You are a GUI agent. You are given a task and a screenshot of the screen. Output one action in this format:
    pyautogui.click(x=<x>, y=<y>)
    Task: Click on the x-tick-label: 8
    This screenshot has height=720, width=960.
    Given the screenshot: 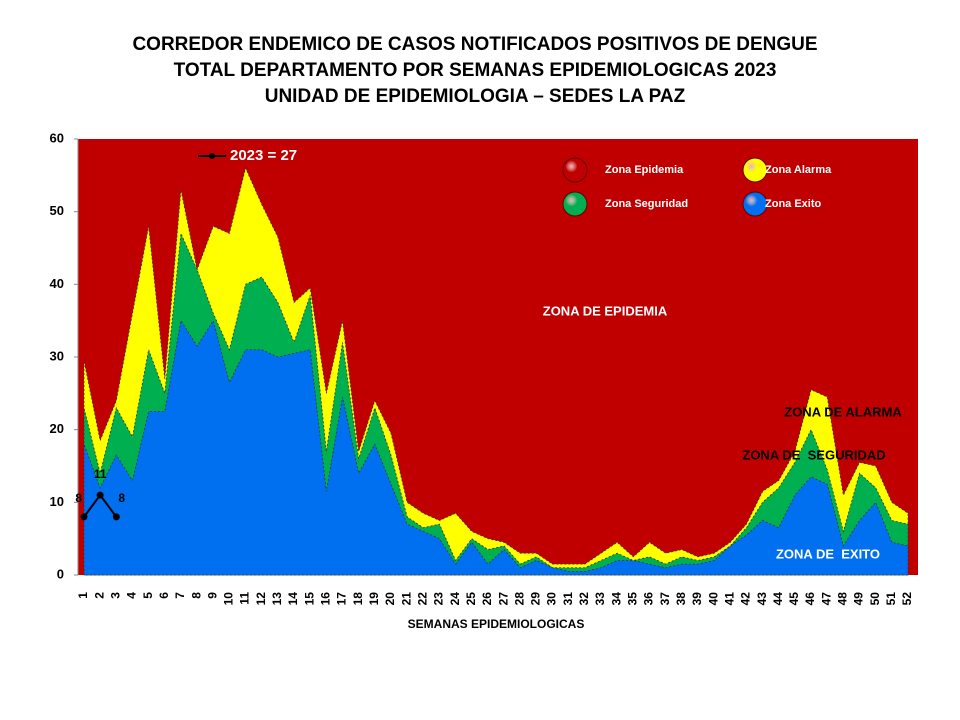 What is the action you would take?
    pyautogui.click(x=196, y=595)
    